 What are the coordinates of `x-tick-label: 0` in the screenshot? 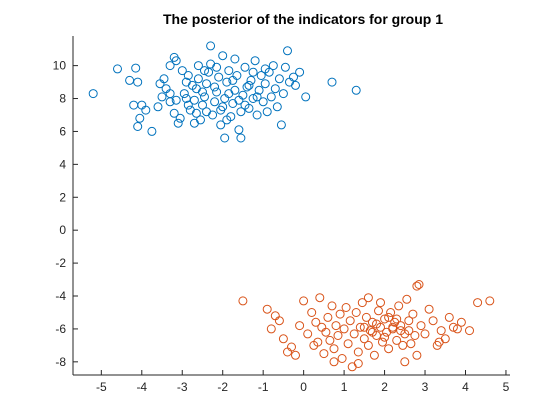 It's located at (303, 387).